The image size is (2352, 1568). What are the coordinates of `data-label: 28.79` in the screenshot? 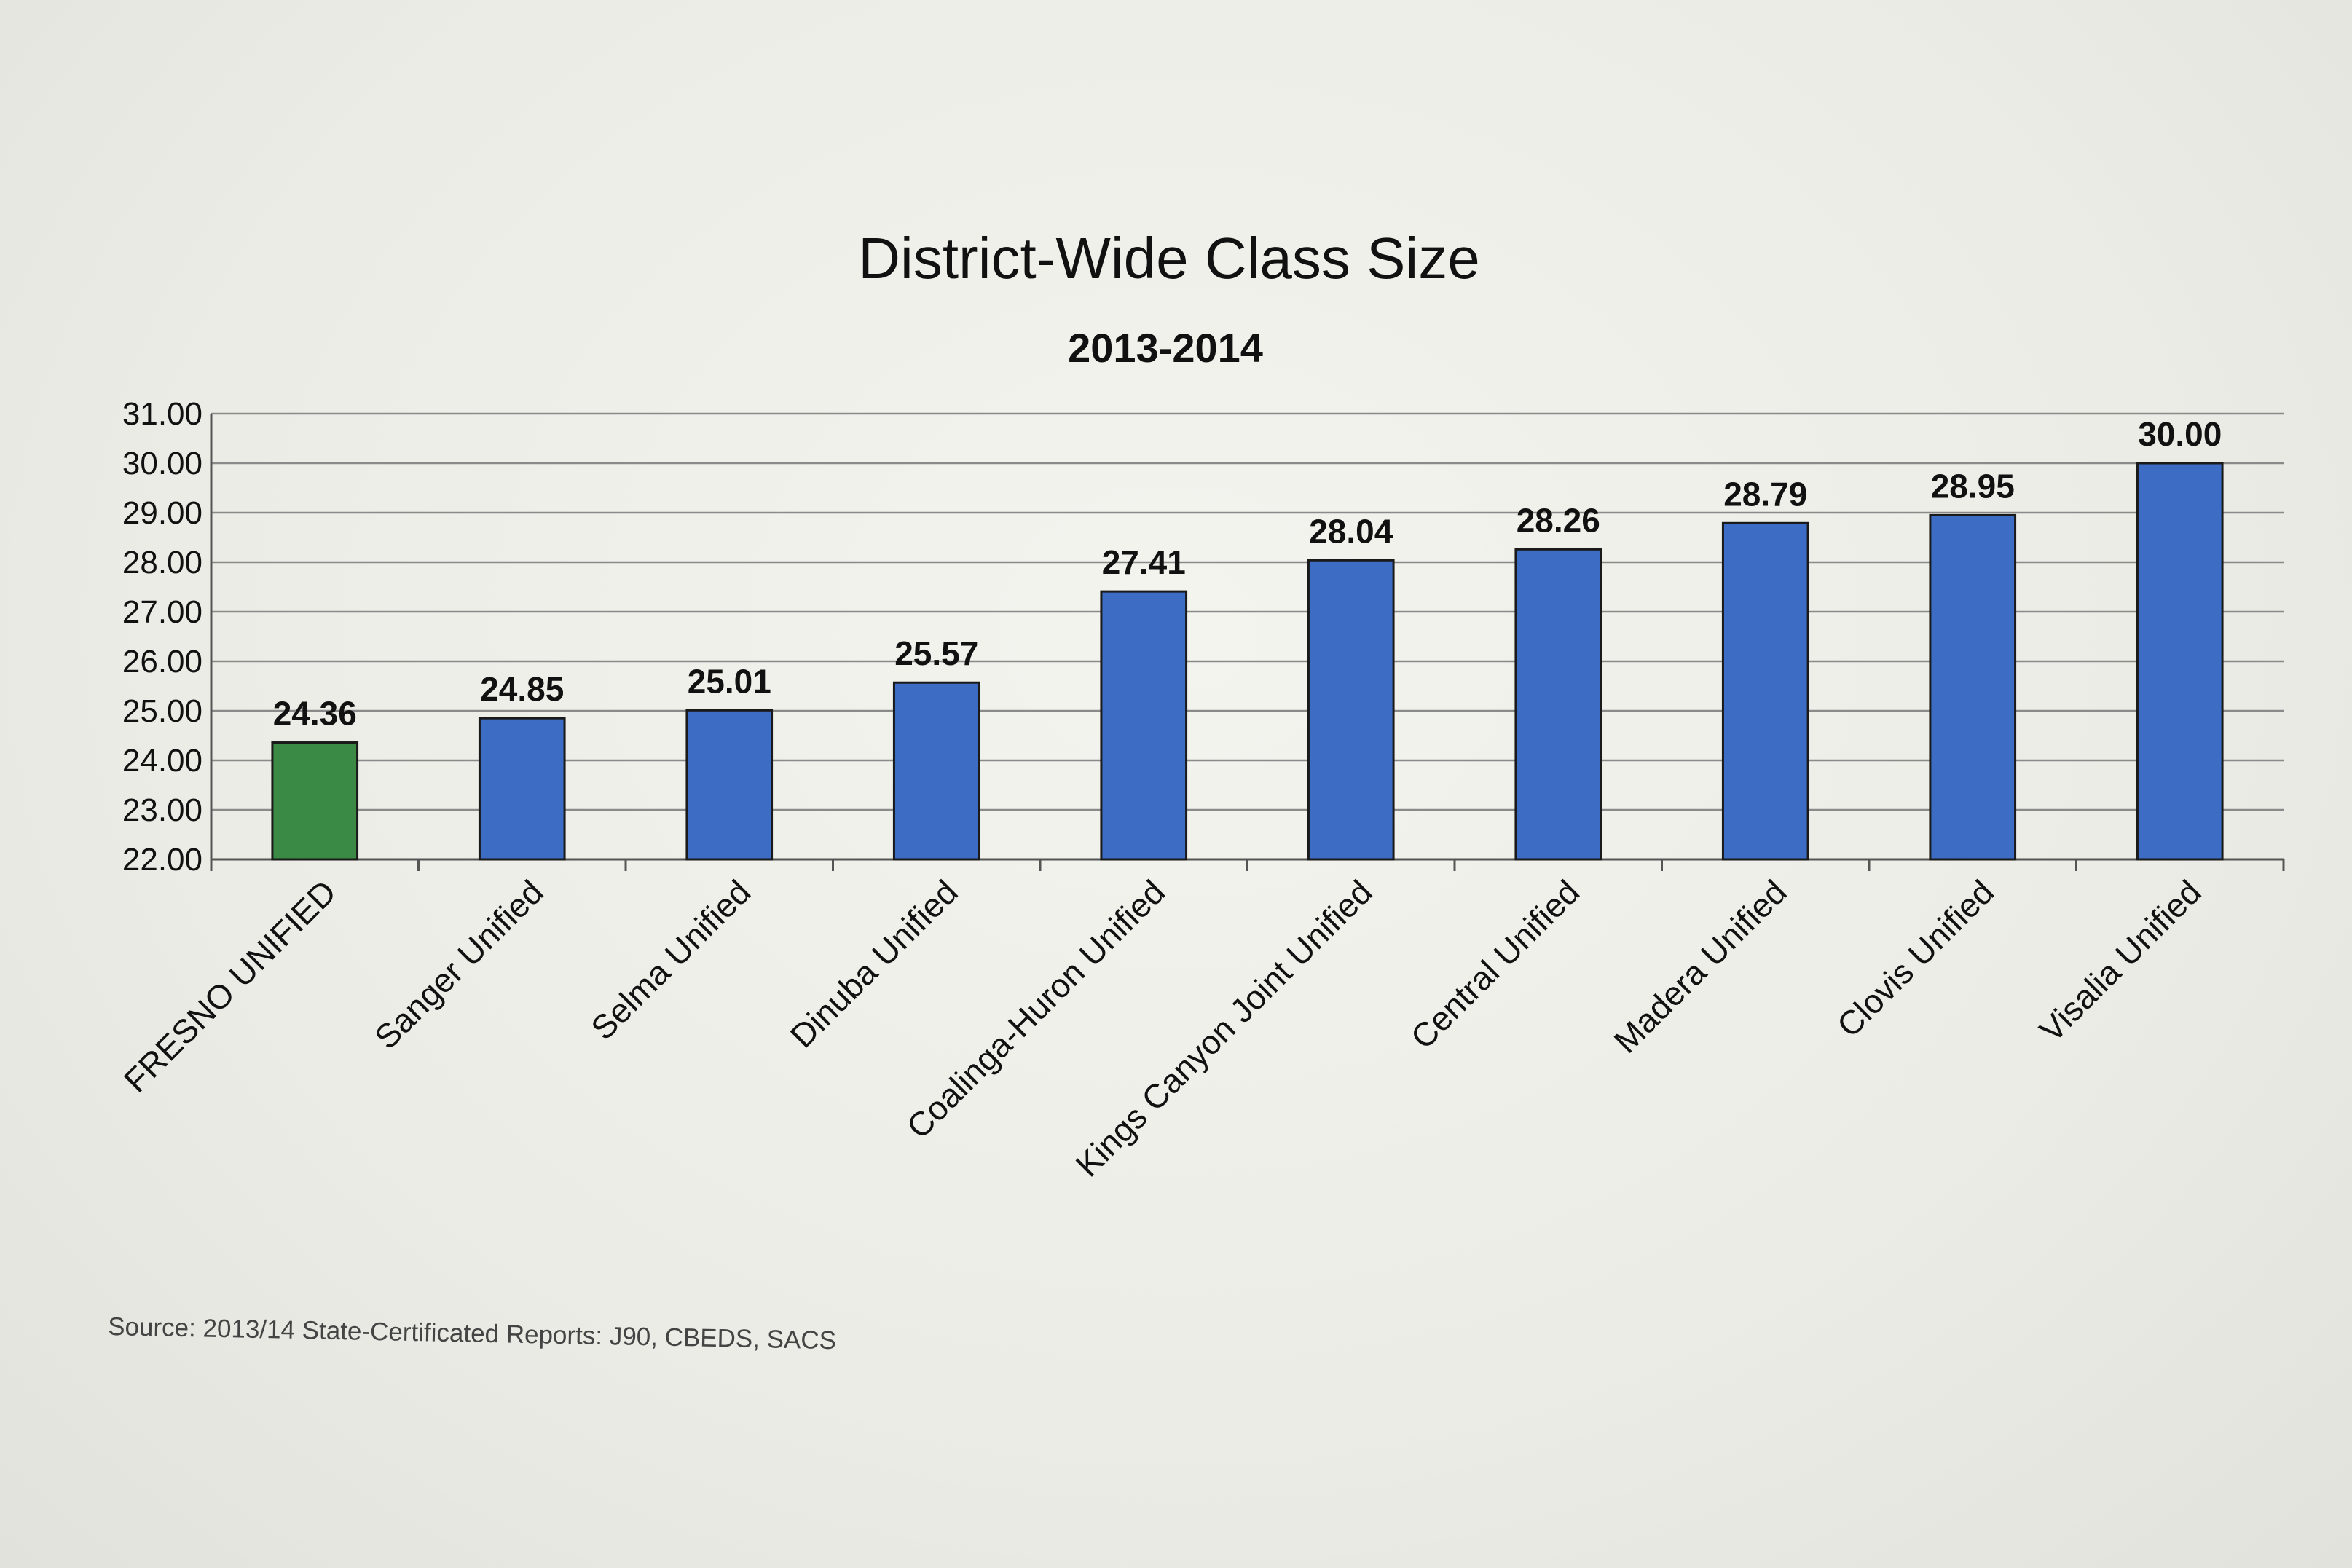 It's located at (1765, 494).